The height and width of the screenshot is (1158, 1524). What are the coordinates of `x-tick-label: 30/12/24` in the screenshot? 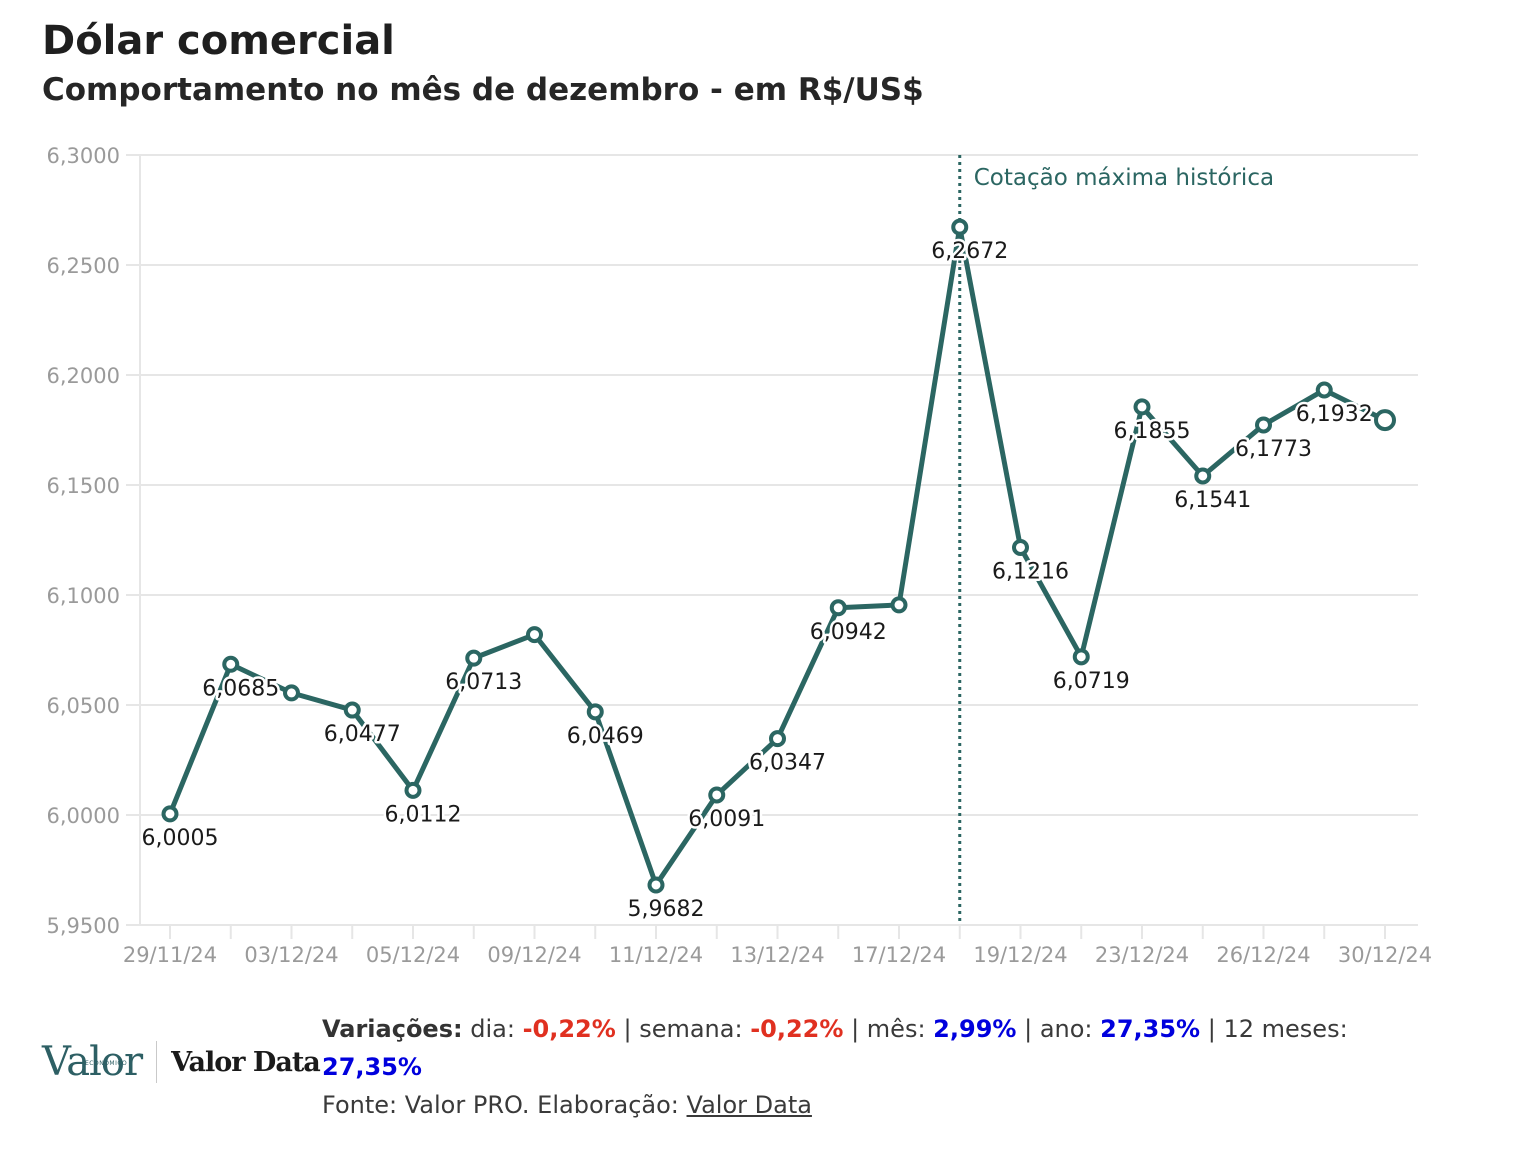 It's located at (1385, 955).